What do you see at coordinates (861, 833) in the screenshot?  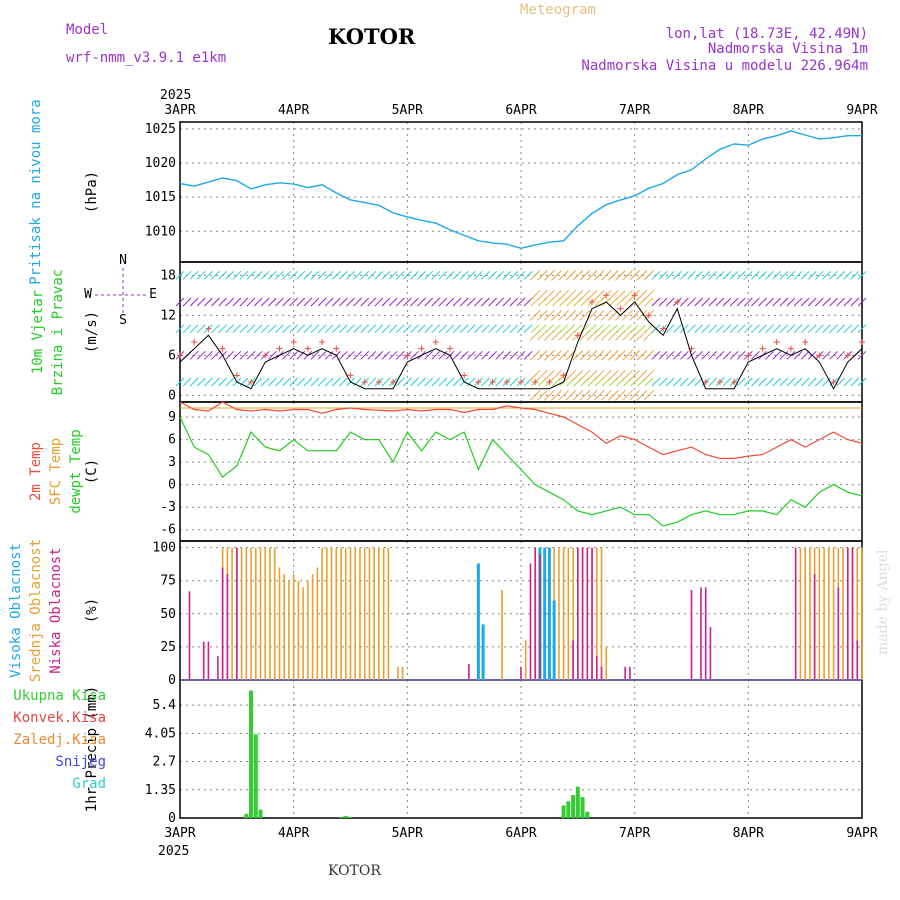 I see `x-tick-bottom: 9APR` at bounding box center [861, 833].